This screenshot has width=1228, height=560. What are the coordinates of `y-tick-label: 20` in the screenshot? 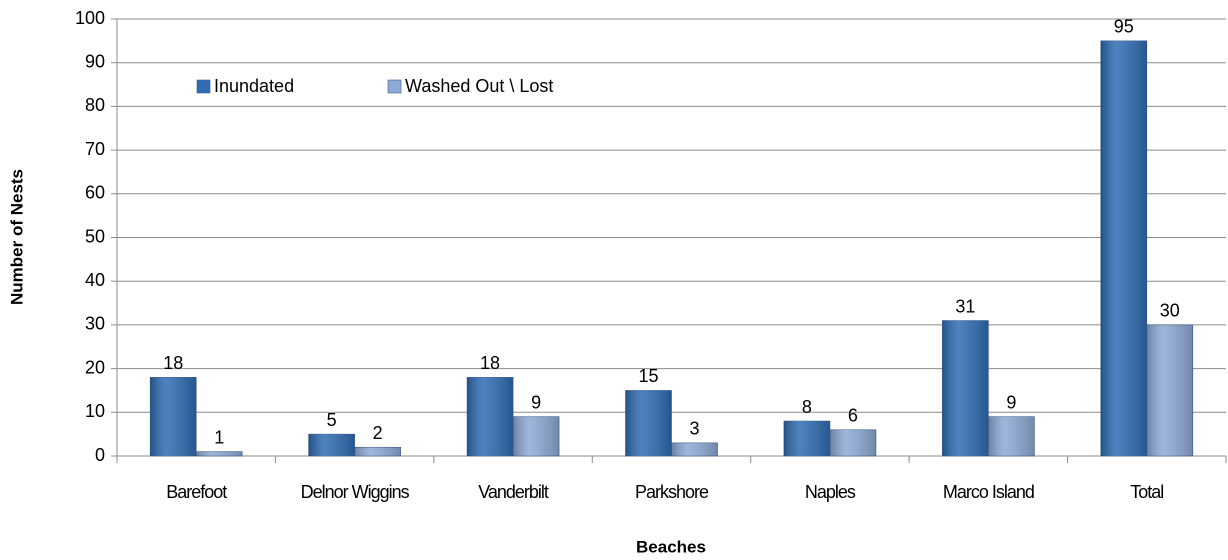 It's located at (95, 367).